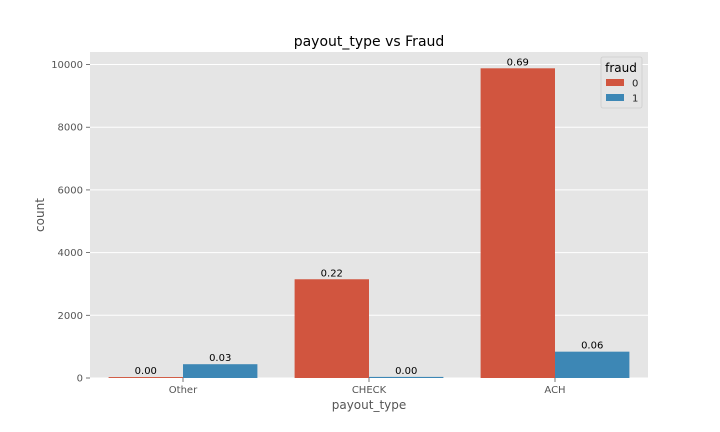 The width and height of the screenshot is (720, 432). Describe the element at coordinates (67, 65) in the screenshot. I see `y-tick-label: 10000` at that location.